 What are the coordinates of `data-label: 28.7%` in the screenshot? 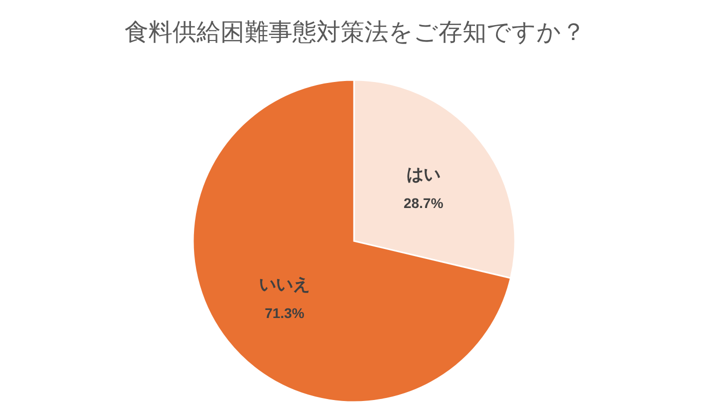 It's located at (424, 203).